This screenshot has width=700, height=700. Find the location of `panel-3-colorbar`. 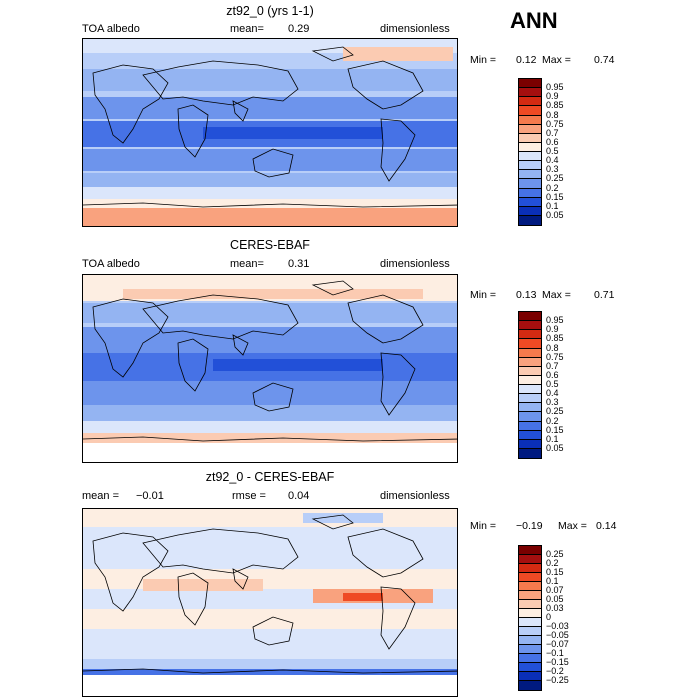

panel-3-colorbar is located at coordinates (530, 618).